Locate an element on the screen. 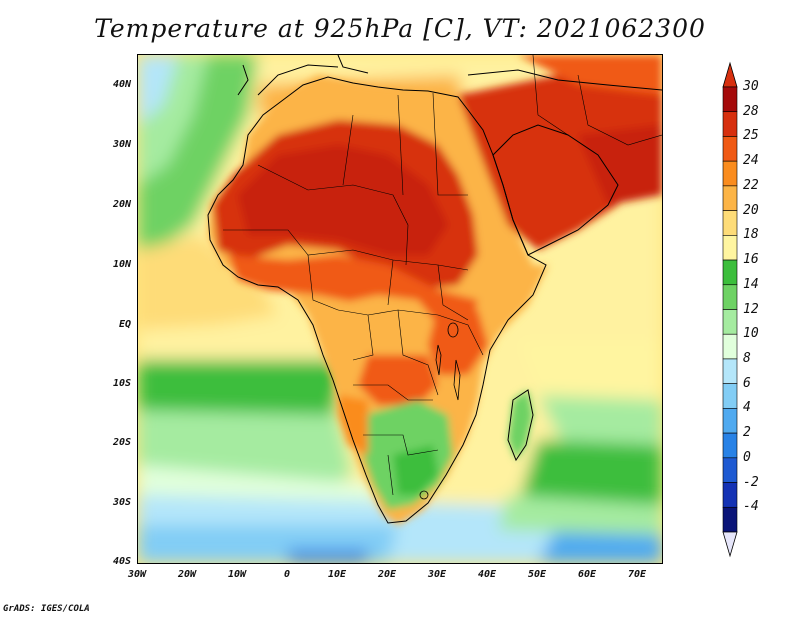 The width and height of the screenshot is (800, 618). lat-label: 20S is located at coordinates (121, 442).